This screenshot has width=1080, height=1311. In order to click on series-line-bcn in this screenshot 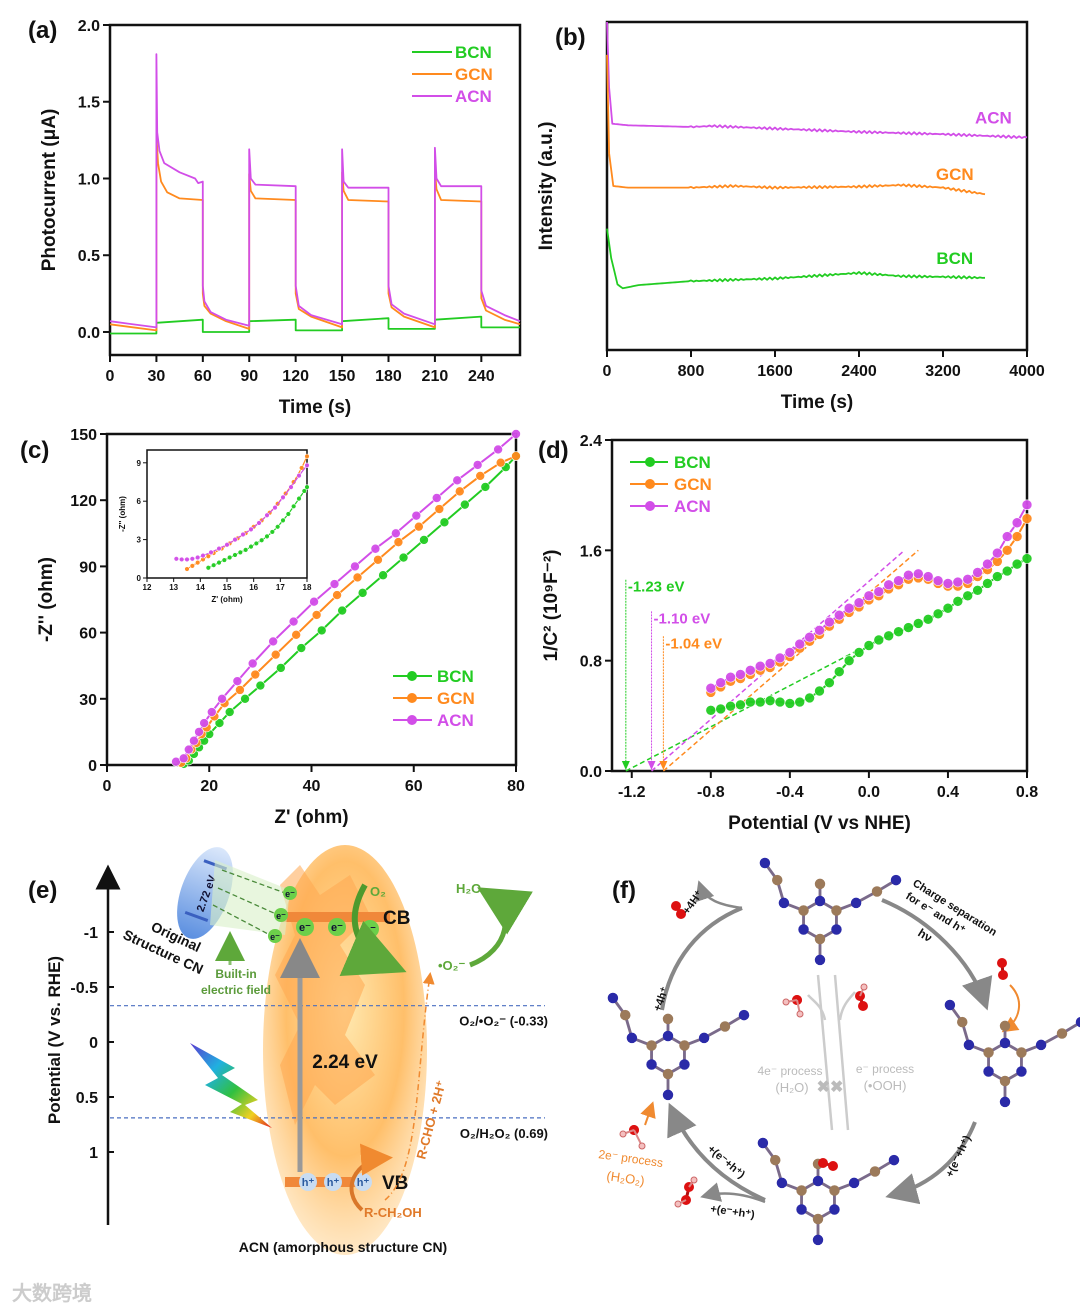, I will do `click(796, 259)`.